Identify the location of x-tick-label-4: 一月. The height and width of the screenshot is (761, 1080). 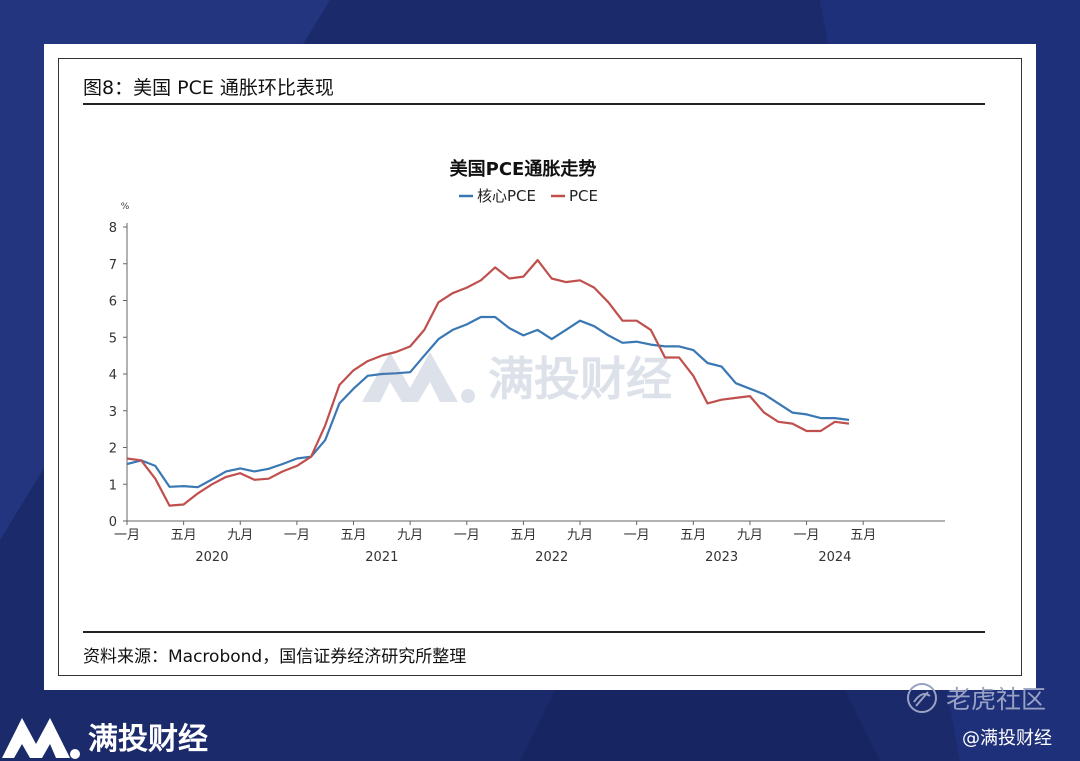
(297, 535).